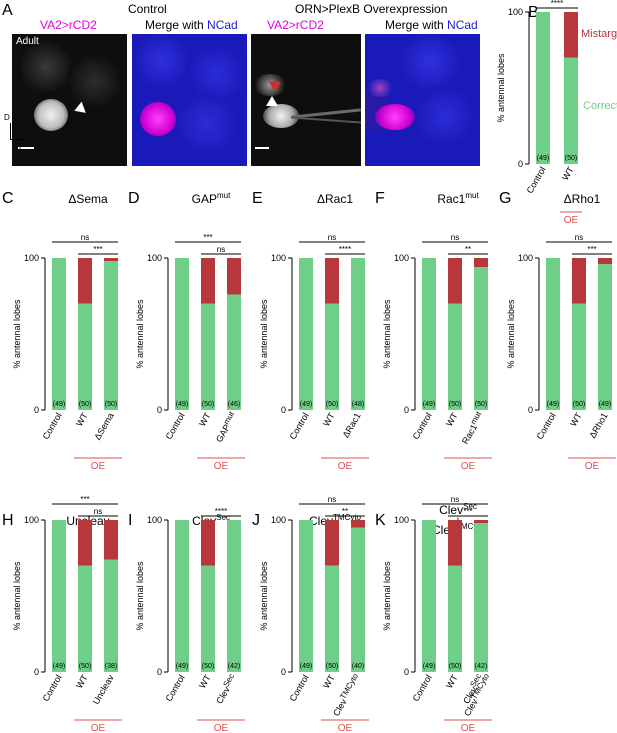  Describe the element at coordinates (234, 666) in the screenshot. I see `n-label: (42)` at that location.